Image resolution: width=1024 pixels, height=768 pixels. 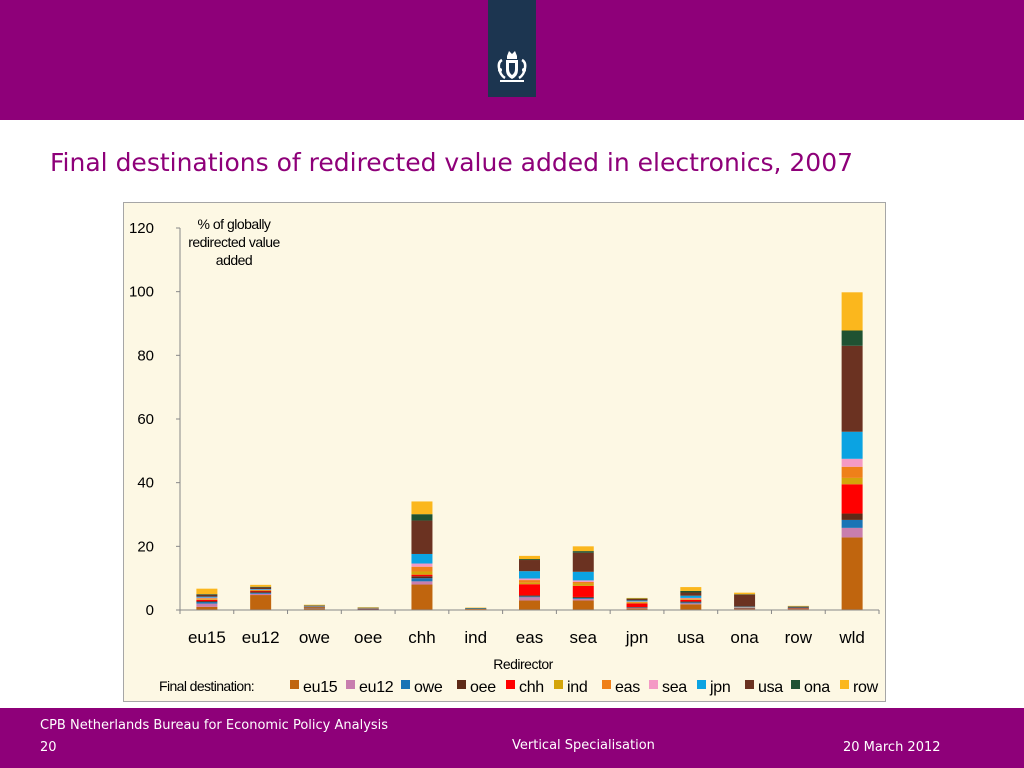 I want to click on legend-title: Final destination:, so click(x=206, y=686).